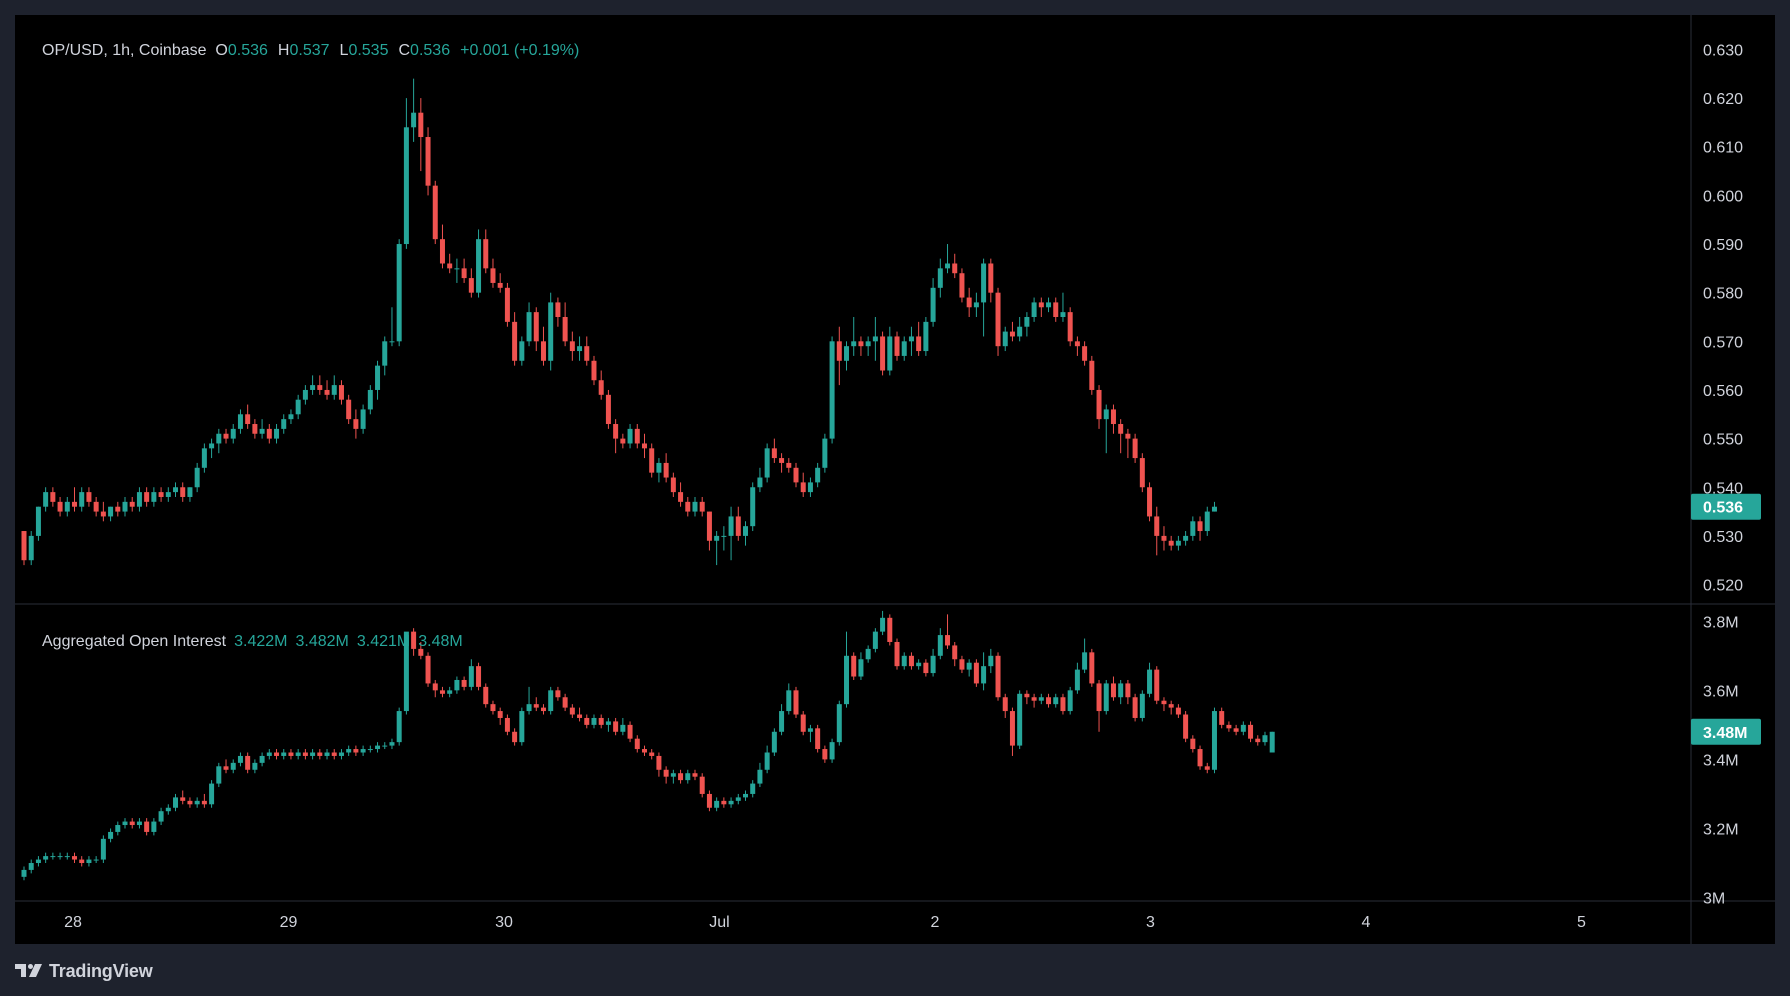 The image size is (1790, 996). I want to click on time-tick-label: Jul, so click(719, 922).